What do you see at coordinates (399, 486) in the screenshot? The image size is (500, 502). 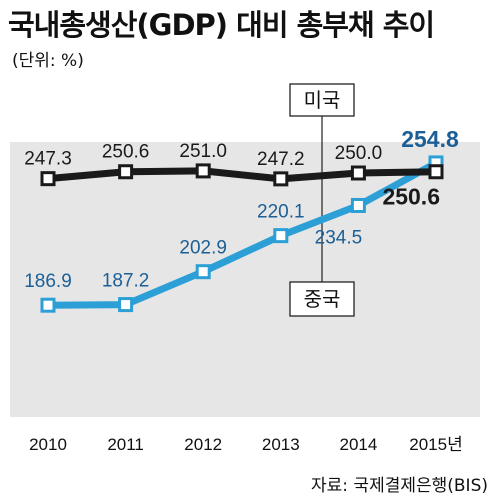 I see `source-note: 자료: 국제결제은행(BIS)` at bounding box center [399, 486].